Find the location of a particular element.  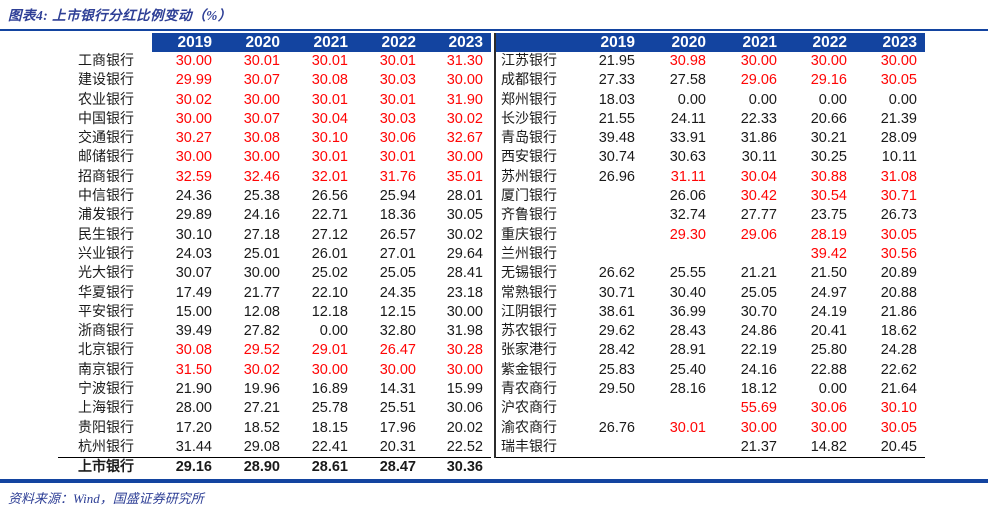

bank-row: 重庆银行 29.30 29.06 28.19 30.05 is located at coordinates (710, 235).